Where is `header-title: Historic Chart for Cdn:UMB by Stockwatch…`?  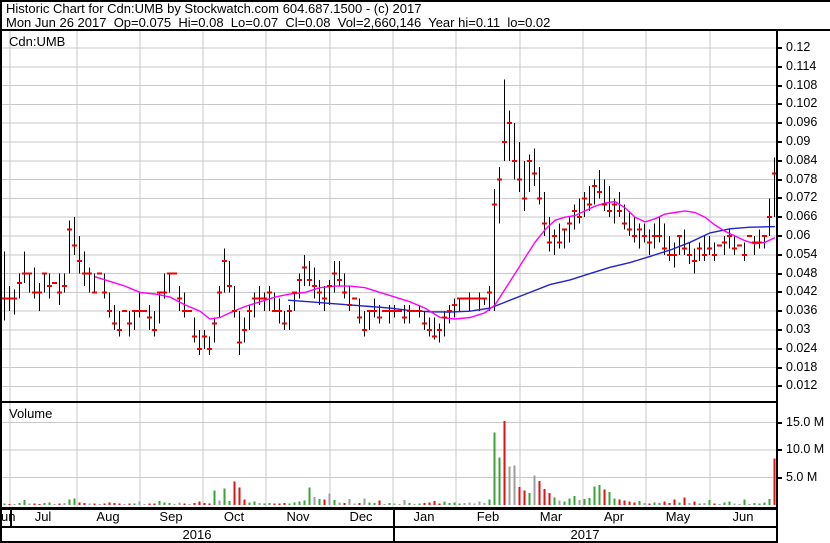 header-title: Historic Chart for Cdn:UMB by Stockwatch… is located at coordinates (214, 8).